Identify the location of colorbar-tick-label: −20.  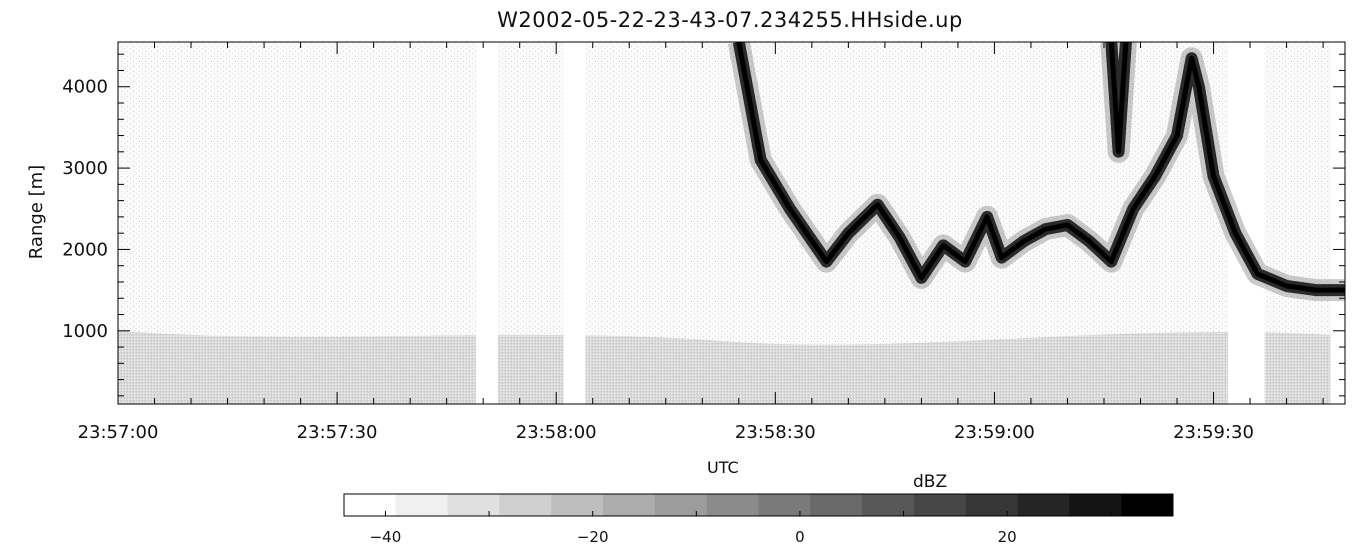
(593, 537).